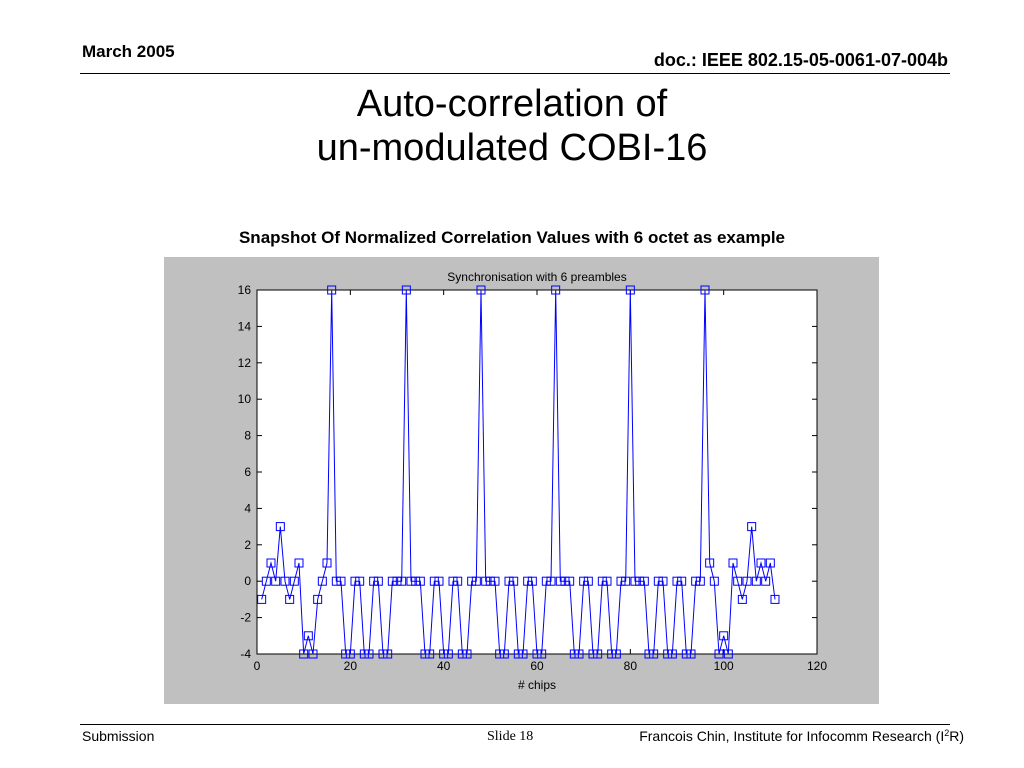 The height and width of the screenshot is (768, 1024). Describe the element at coordinates (245, 363) in the screenshot. I see `y-tick-label: 12` at that location.